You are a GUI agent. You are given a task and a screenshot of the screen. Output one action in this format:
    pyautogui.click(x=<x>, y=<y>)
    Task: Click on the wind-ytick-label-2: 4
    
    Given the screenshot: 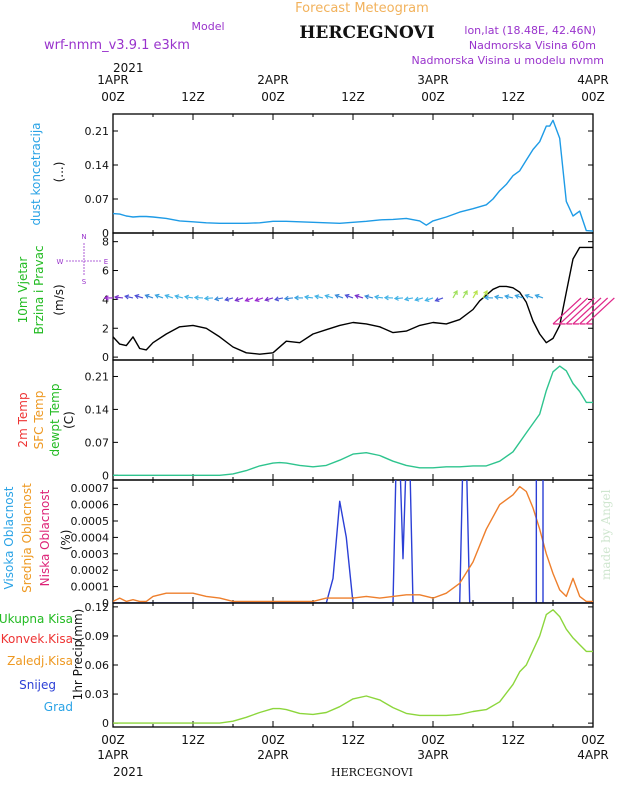 What is the action you would take?
    pyautogui.click(x=105, y=299)
    